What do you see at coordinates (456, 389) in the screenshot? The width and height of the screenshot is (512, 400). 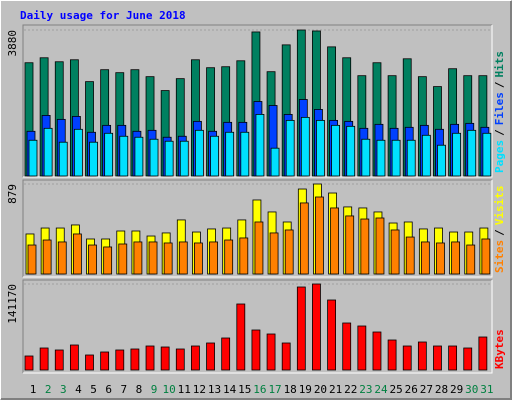 I see `x-tick-label: 29` at bounding box center [456, 389].